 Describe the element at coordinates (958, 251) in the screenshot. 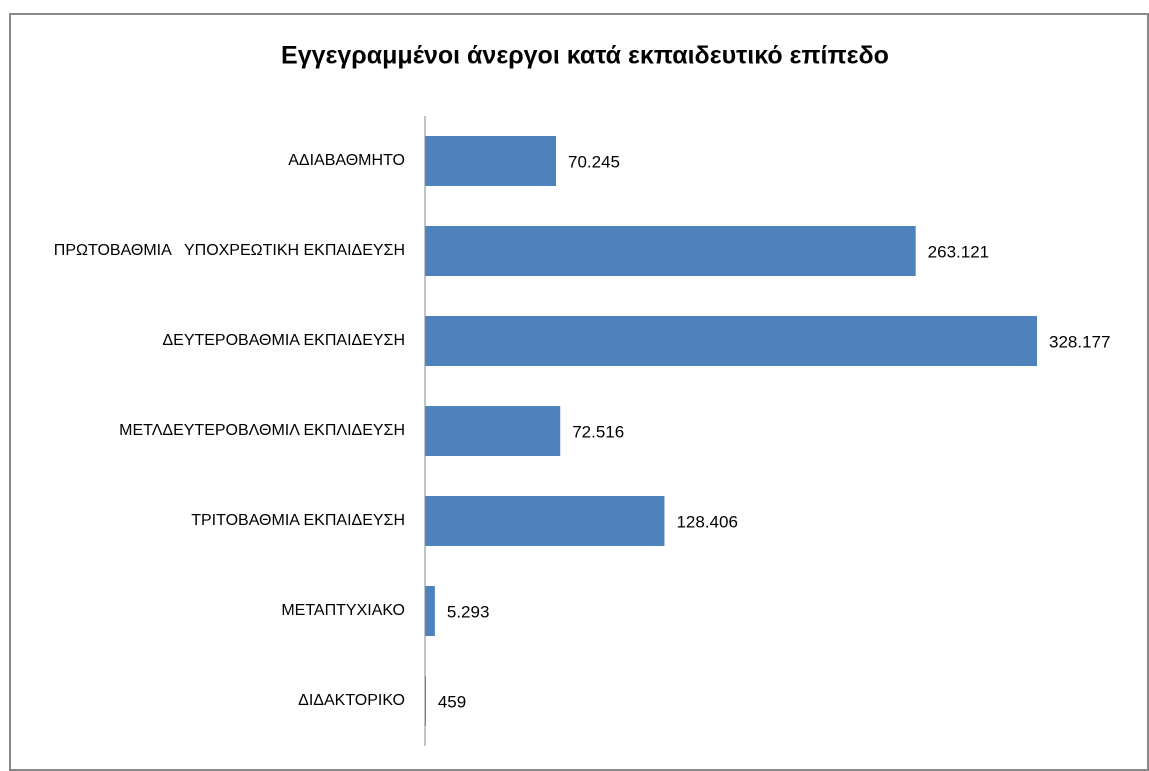

I see `data-label: 263.121` at that location.